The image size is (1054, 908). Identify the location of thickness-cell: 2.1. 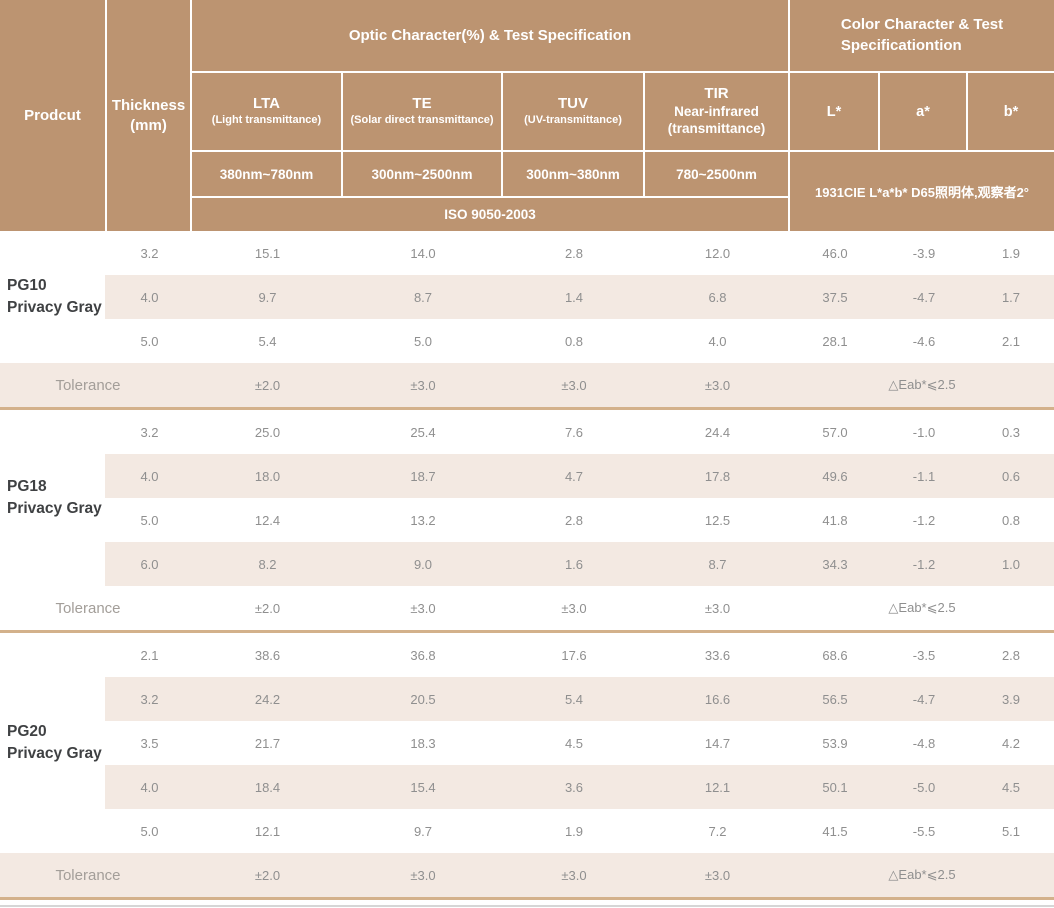
(149, 655).